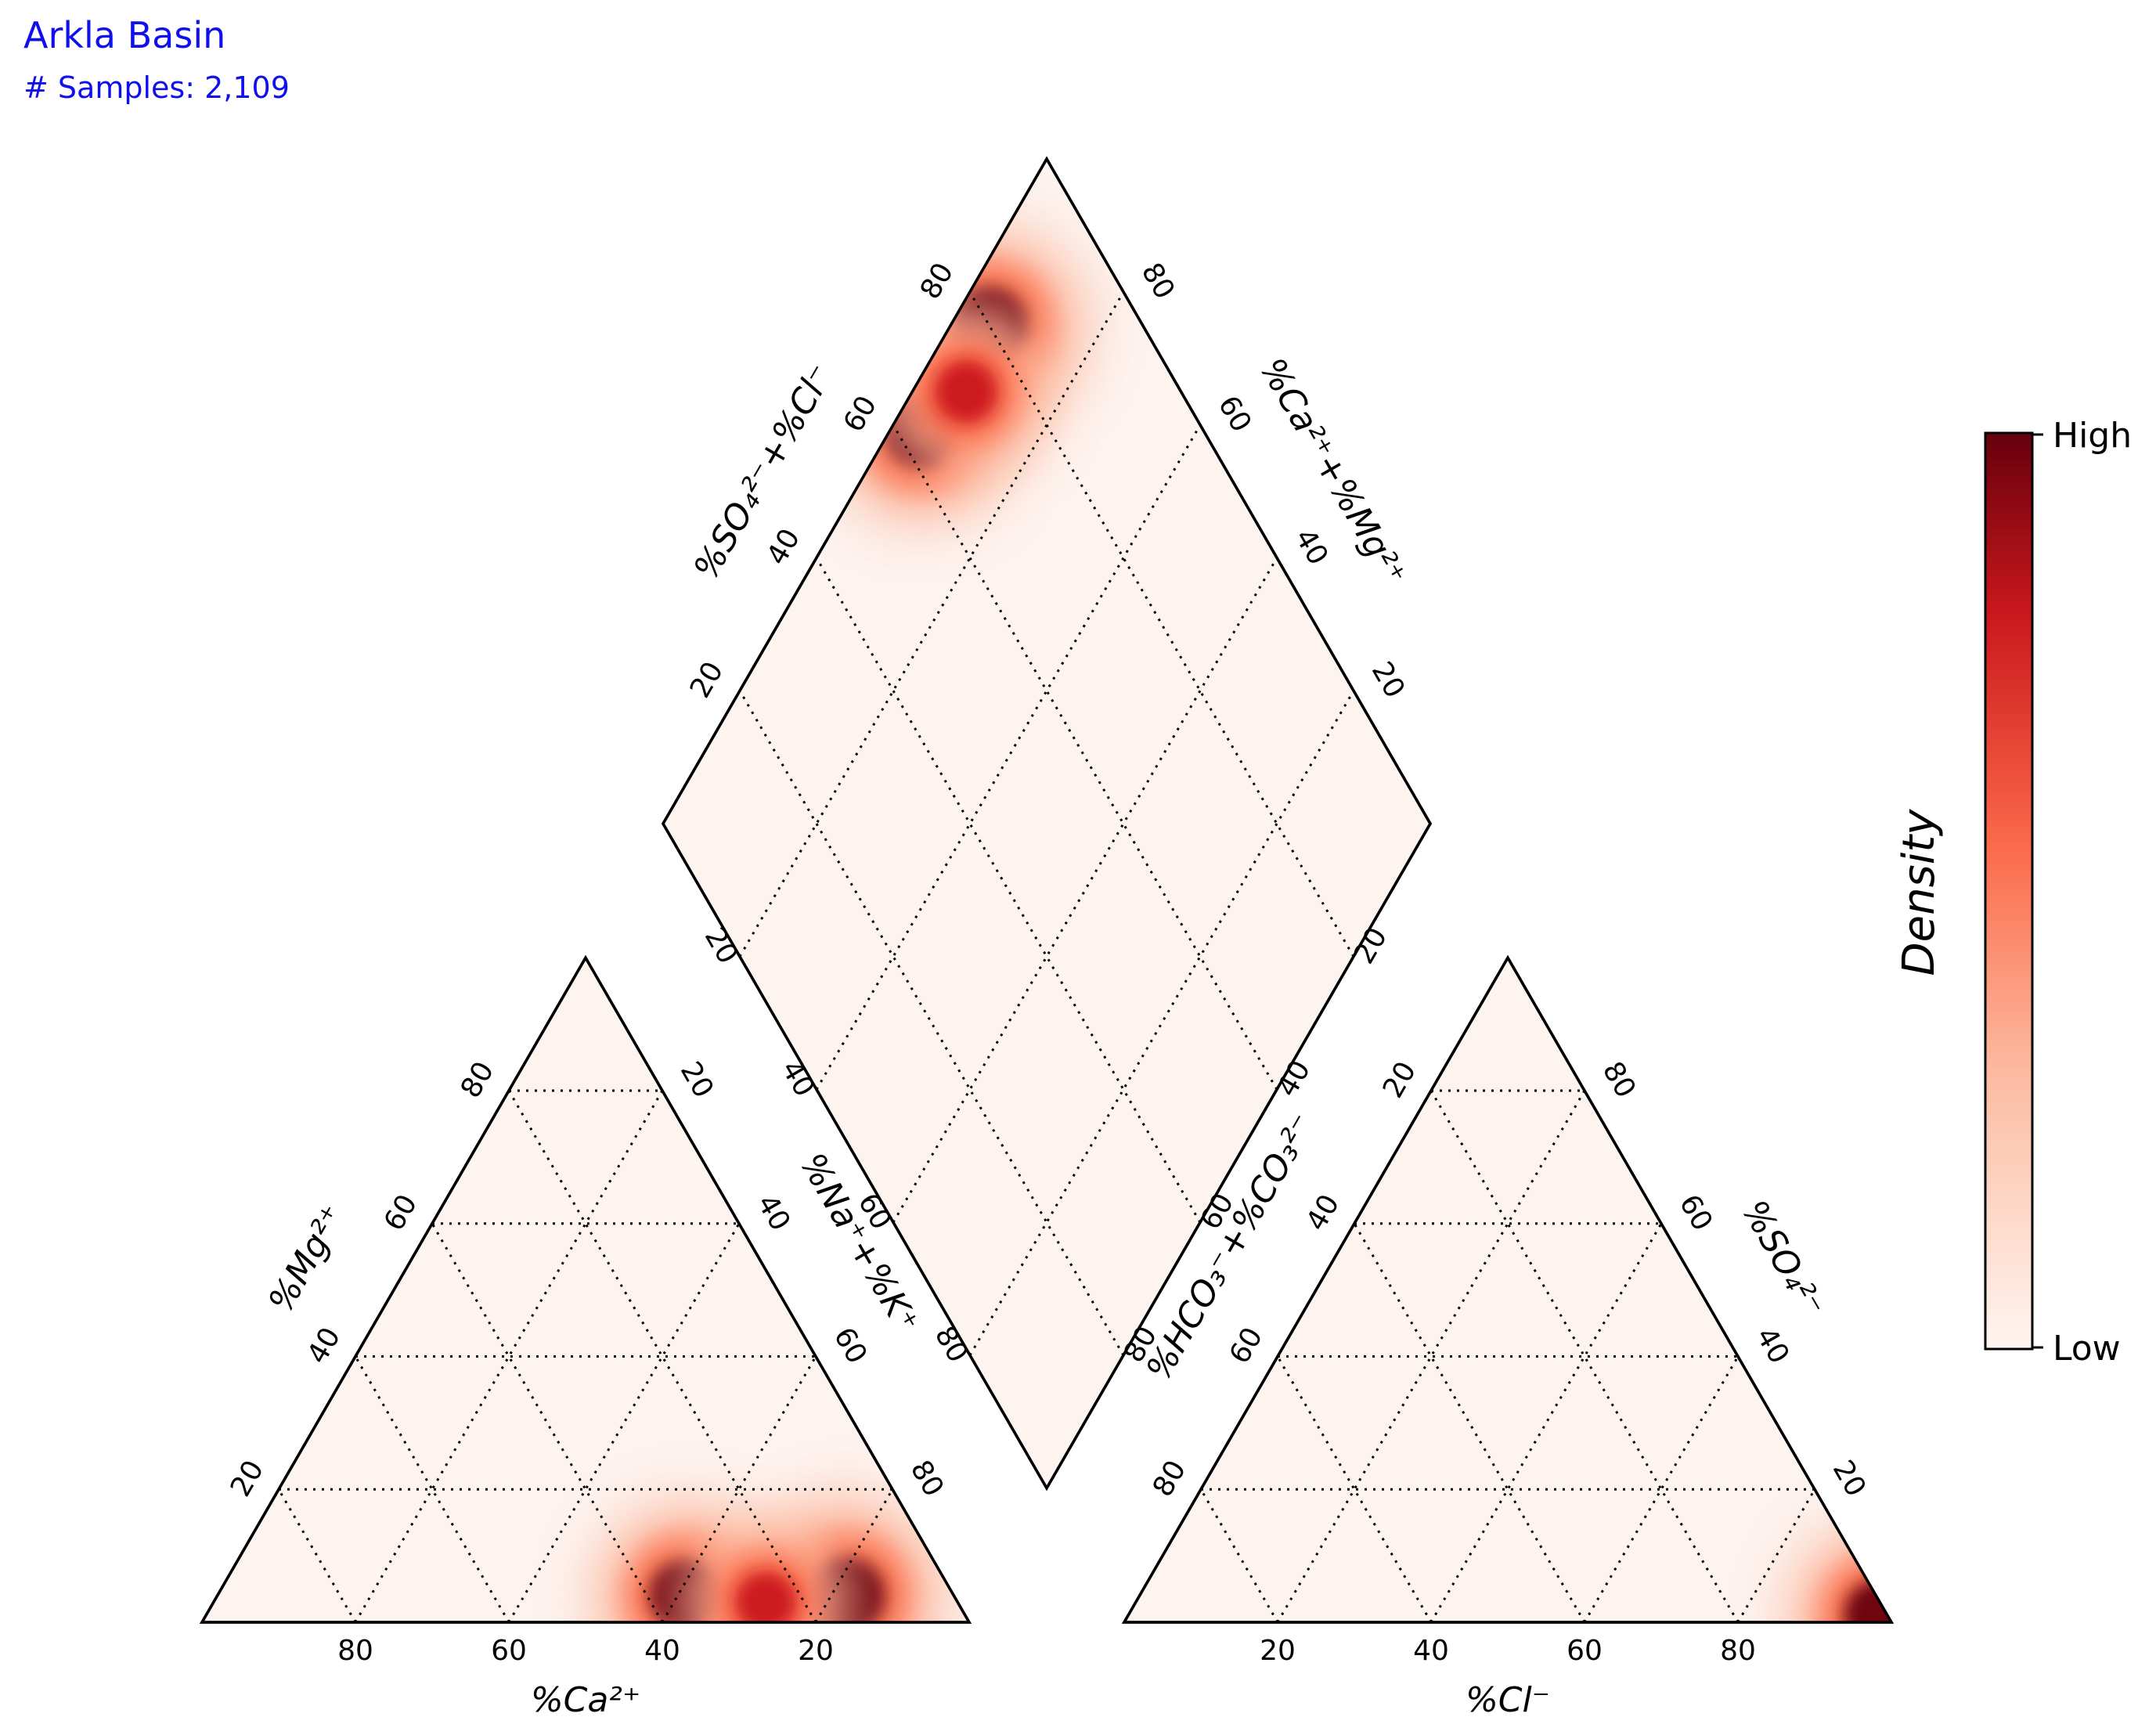  Describe the element at coordinates (124, 35) in the screenshot. I see `chart-title: Arkla Basin` at that location.